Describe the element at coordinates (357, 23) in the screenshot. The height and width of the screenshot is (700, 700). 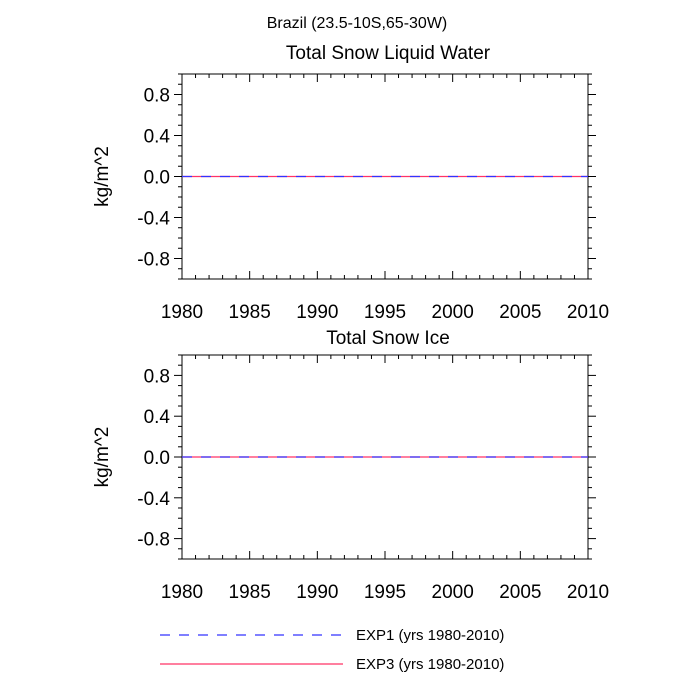
I see `main-title: Brazil (23.5-10S,65-30W)` at that location.